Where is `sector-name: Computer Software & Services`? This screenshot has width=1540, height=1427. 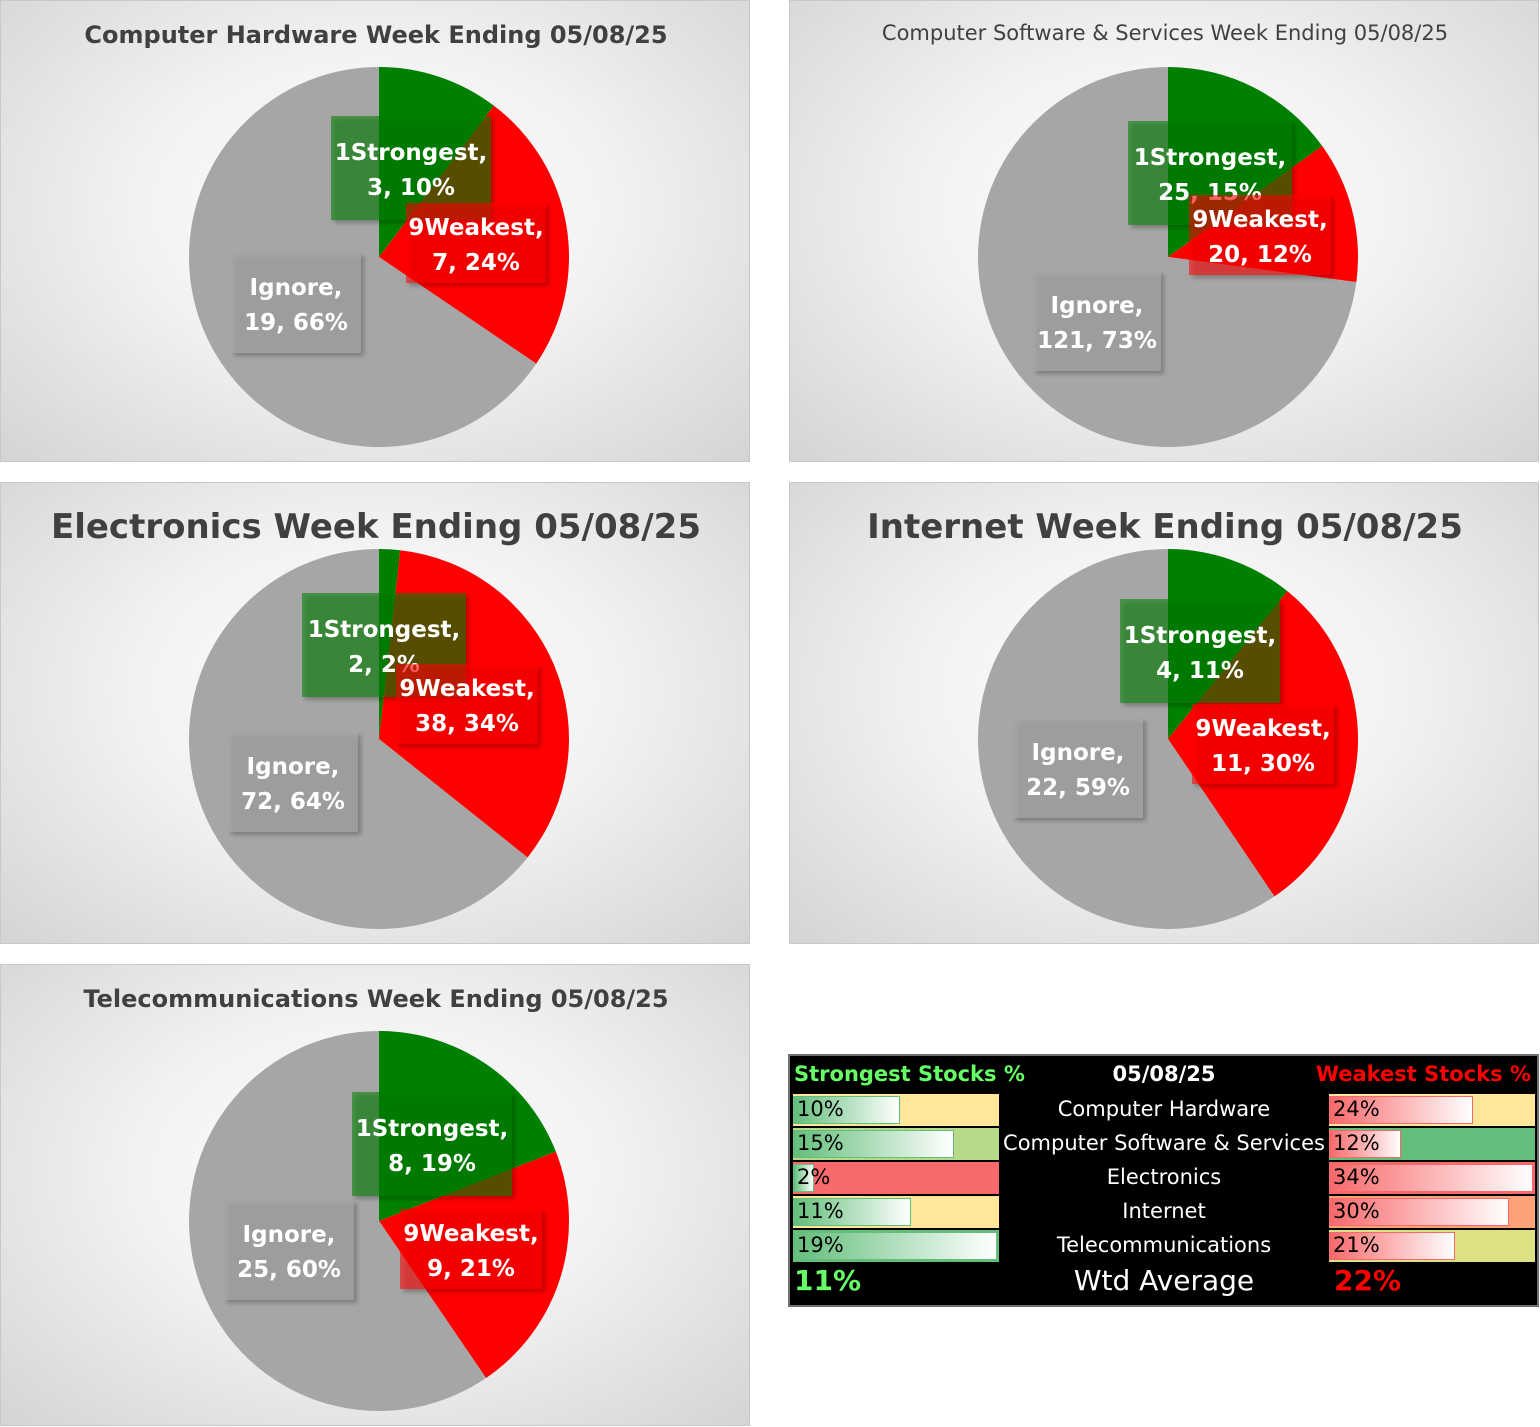 sector-name: Computer Software & Services is located at coordinates (1164, 1143).